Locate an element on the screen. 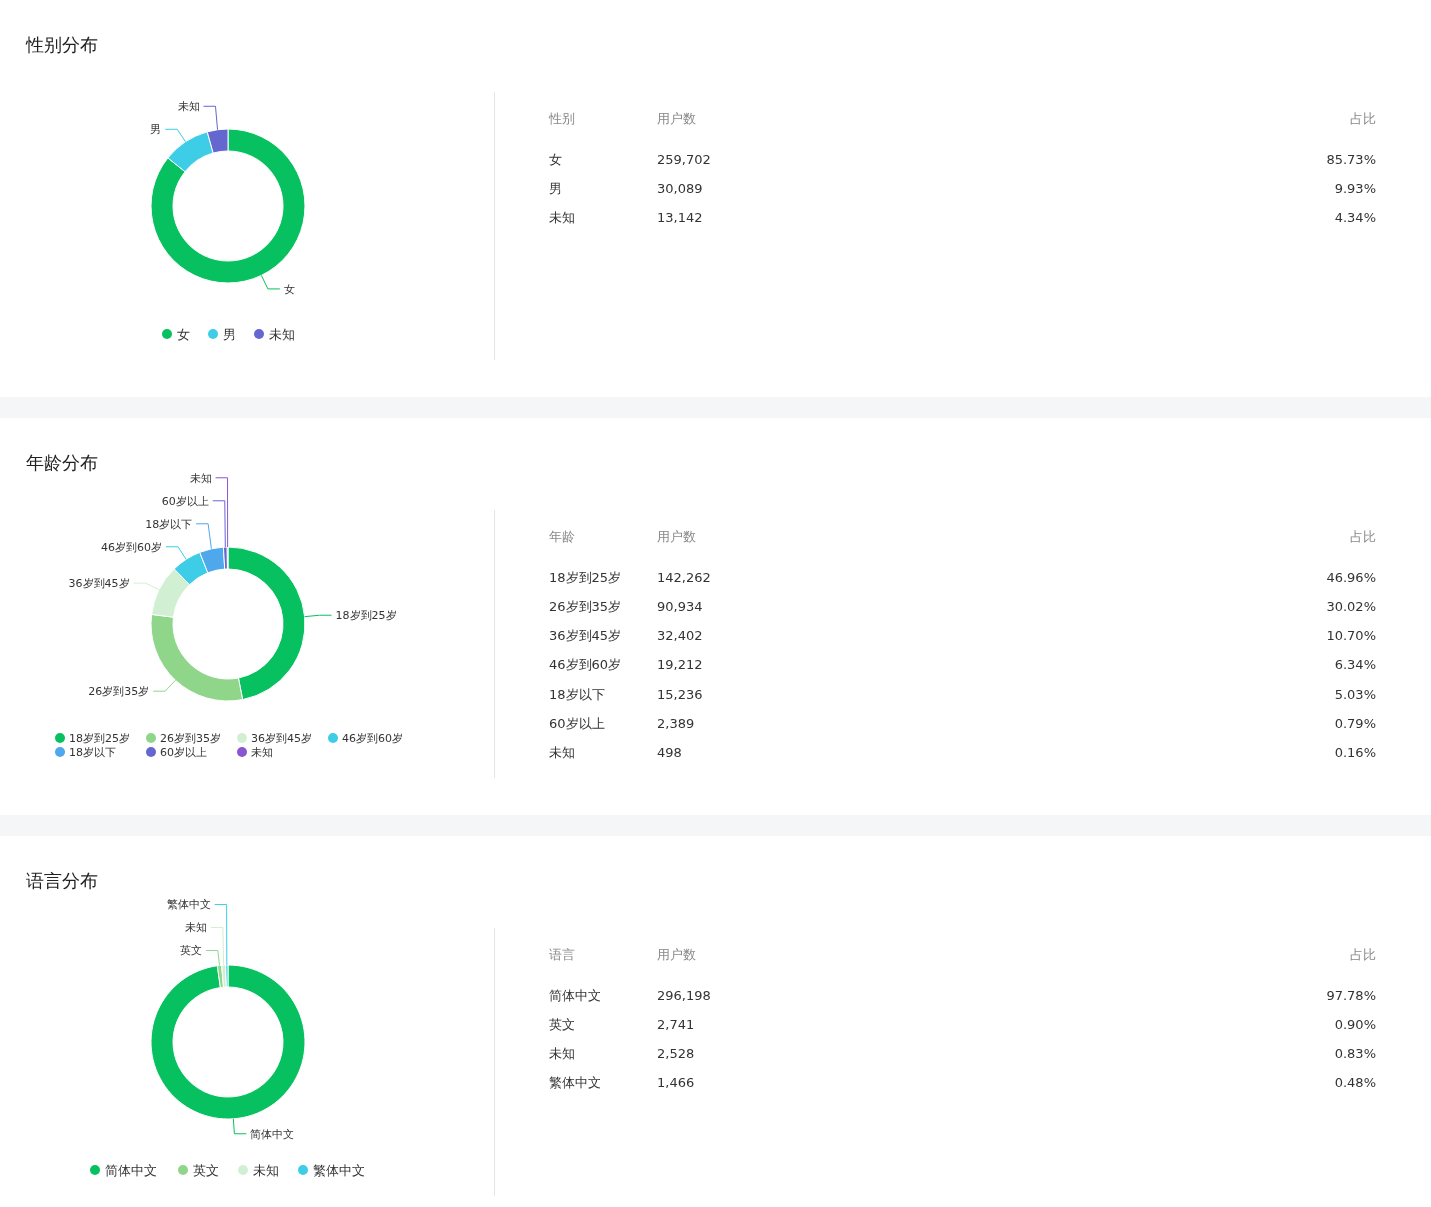 The height and width of the screenshot is (1207, 1431). category-label: 36岁到45岁 is located at coordinates (585, 636).